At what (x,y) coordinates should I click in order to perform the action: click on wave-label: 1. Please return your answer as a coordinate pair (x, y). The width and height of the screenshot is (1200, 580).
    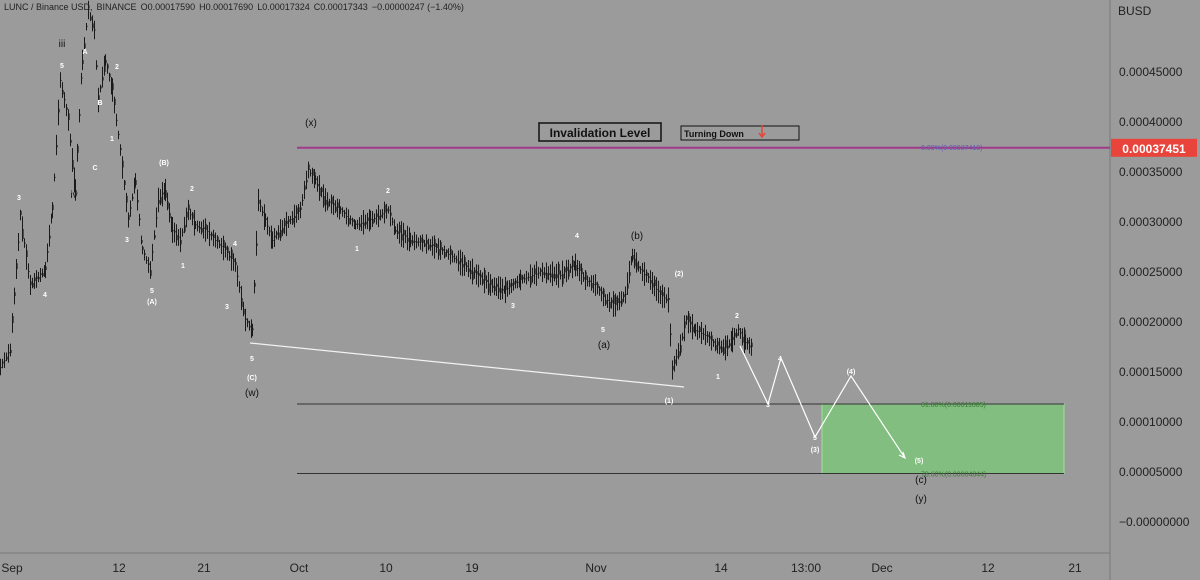
    Looking at the image, I should click on (357, 249).